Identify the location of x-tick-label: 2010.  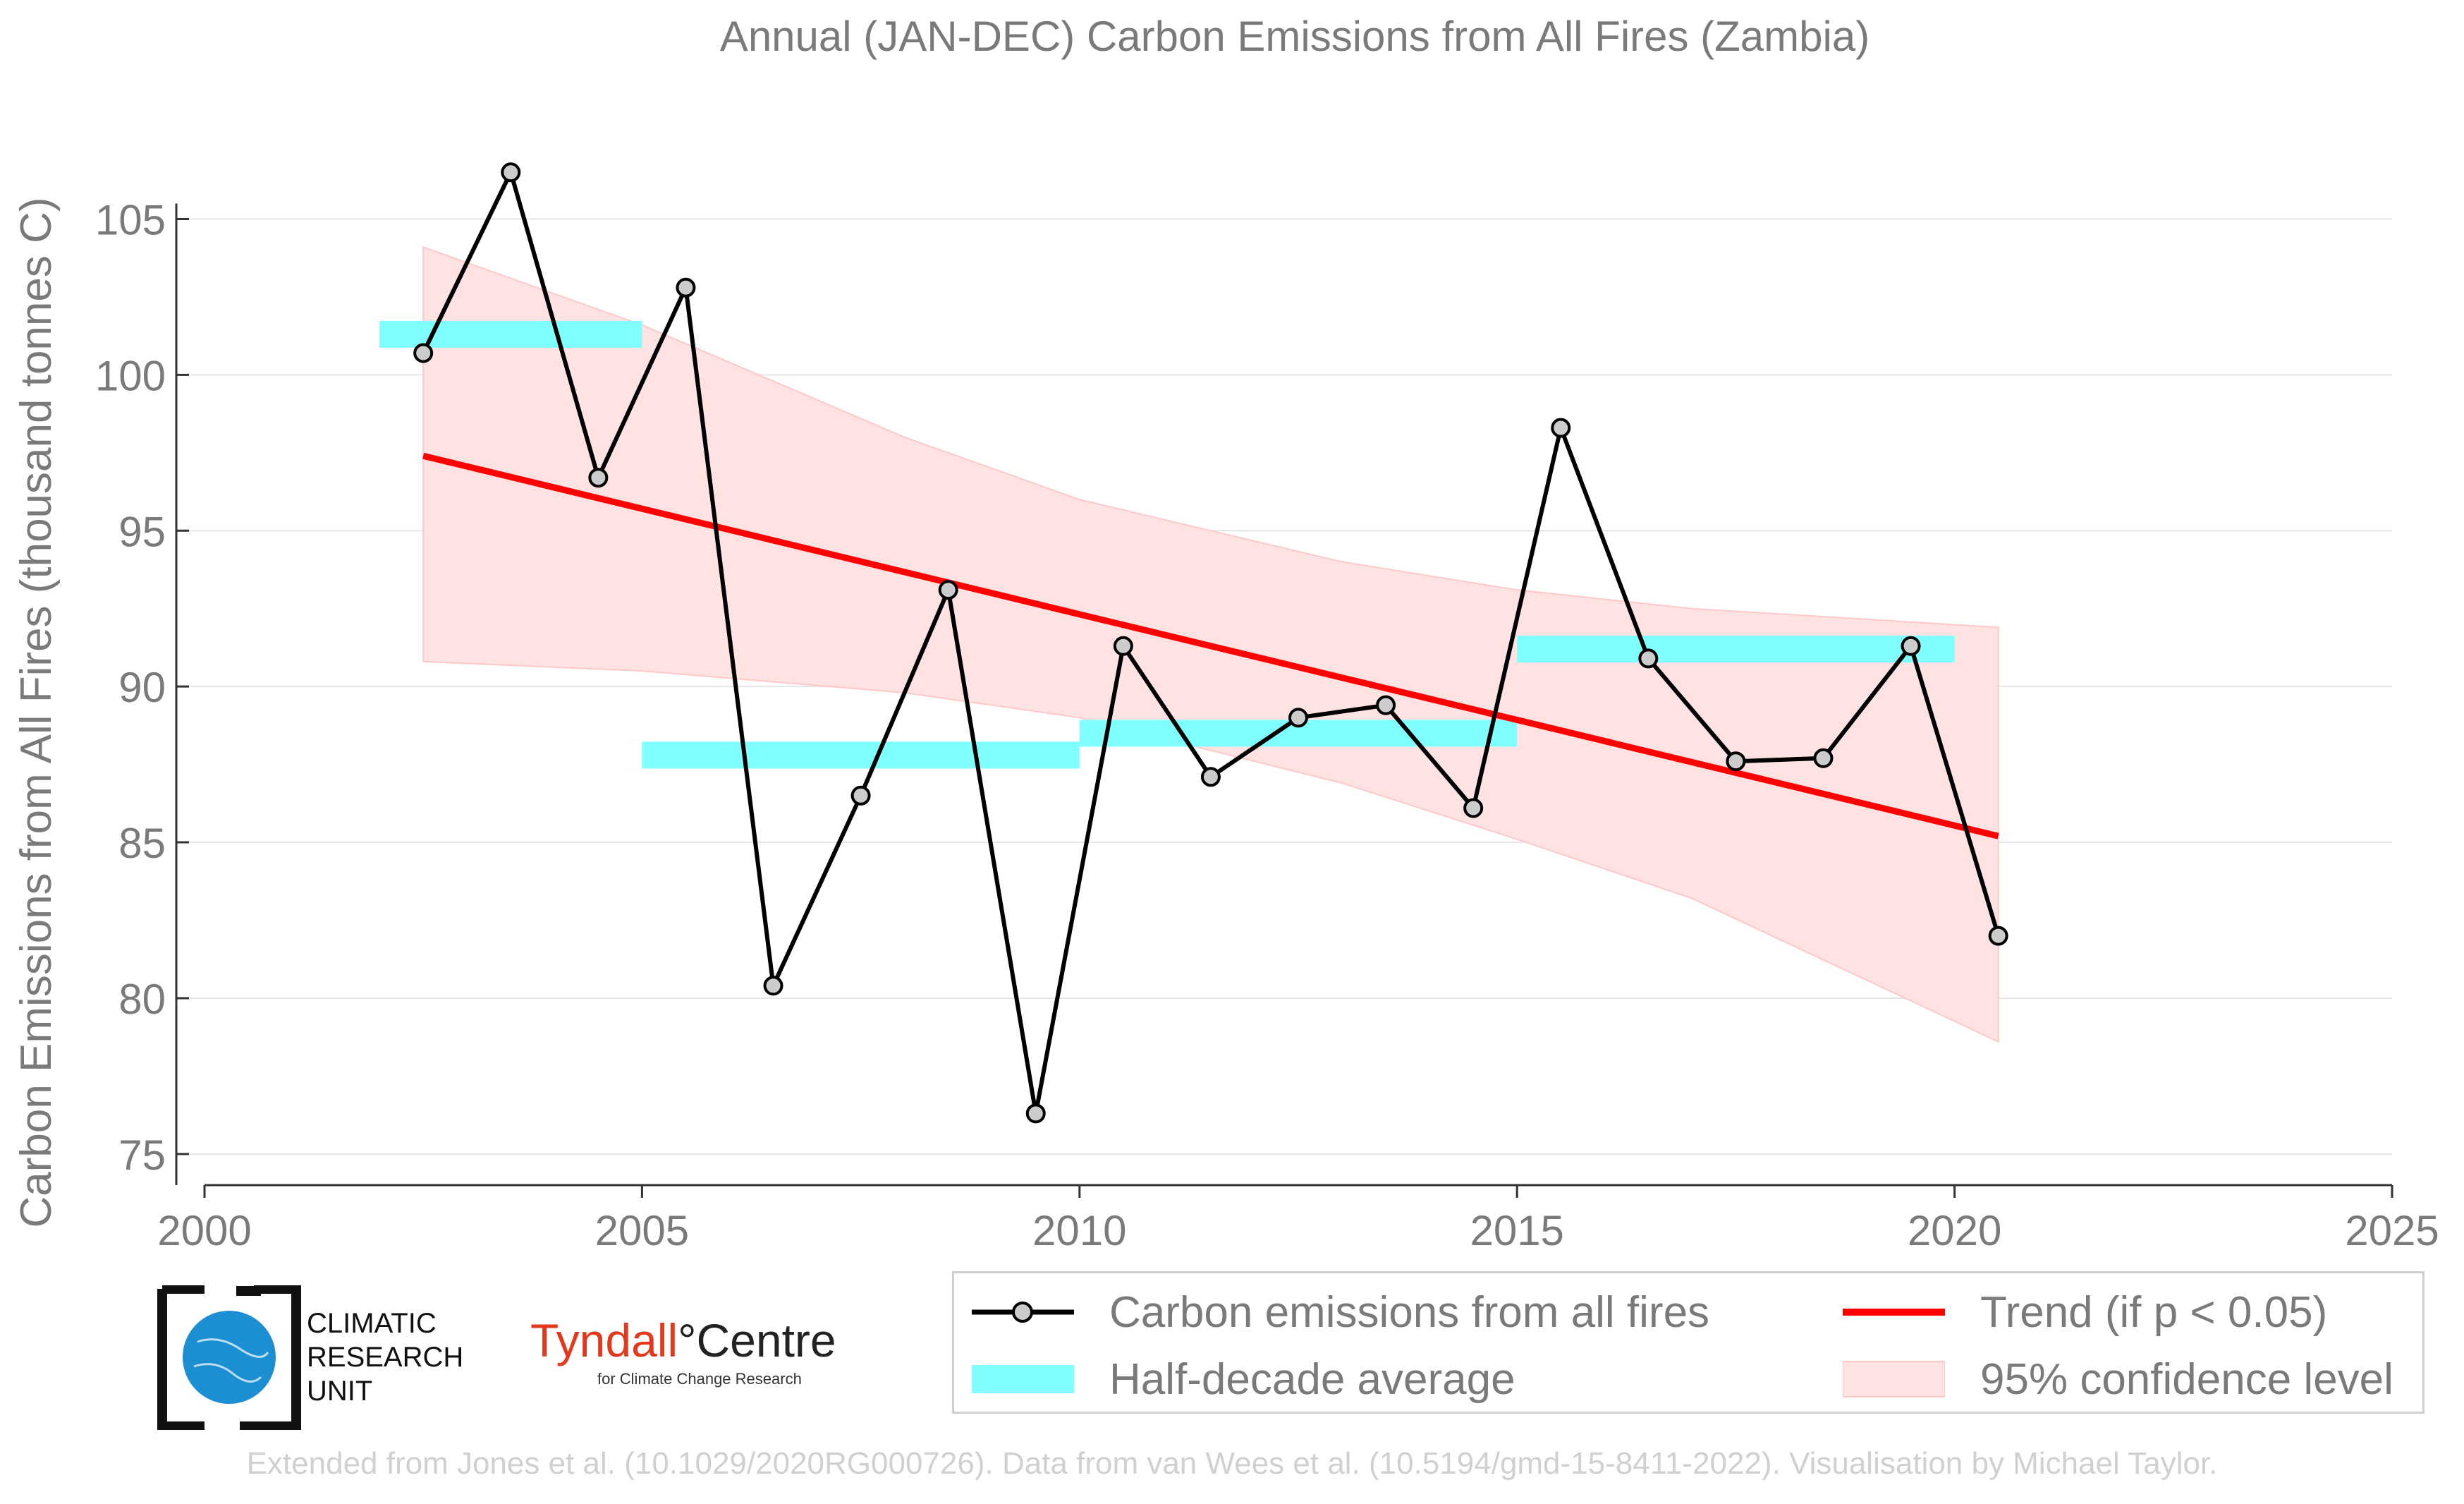
(1079, 1230).